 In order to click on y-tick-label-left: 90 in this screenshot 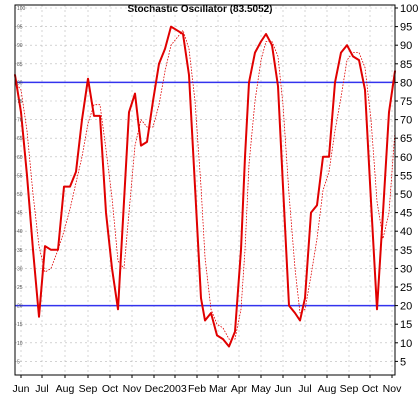, I will do `click(20, 46)`.